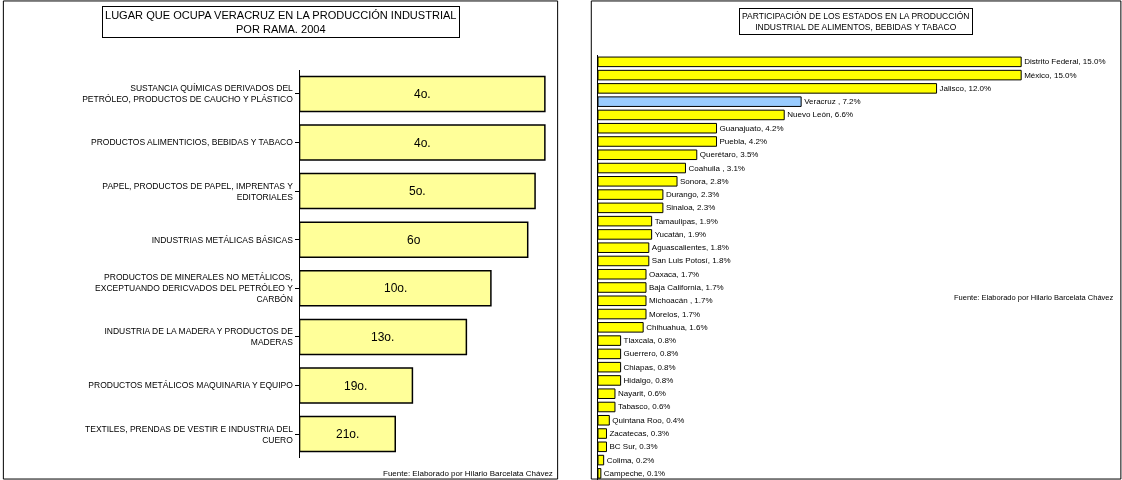 This screenshot has width=1122, height=480. Describe the element at coordinates (704, 181) in the screenshot. I see `data-label: Sonora, 2.8%` at that location.